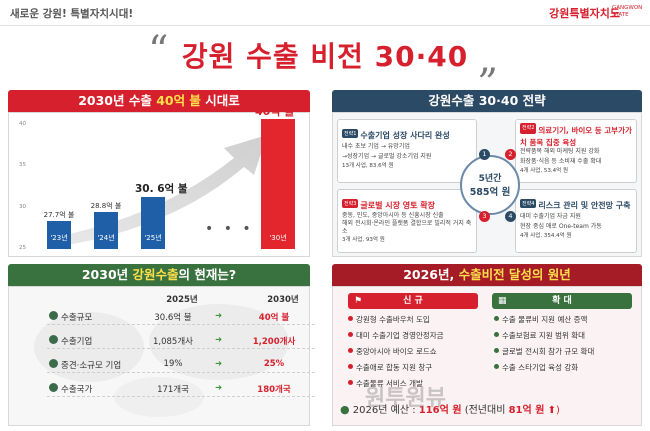 This screenshot has width=650, height=431. Describe the element at coordinates (405, 135) in the screenshot. I see `strategy-title-1: 수출기업 성장 사다리 완성` at that location.